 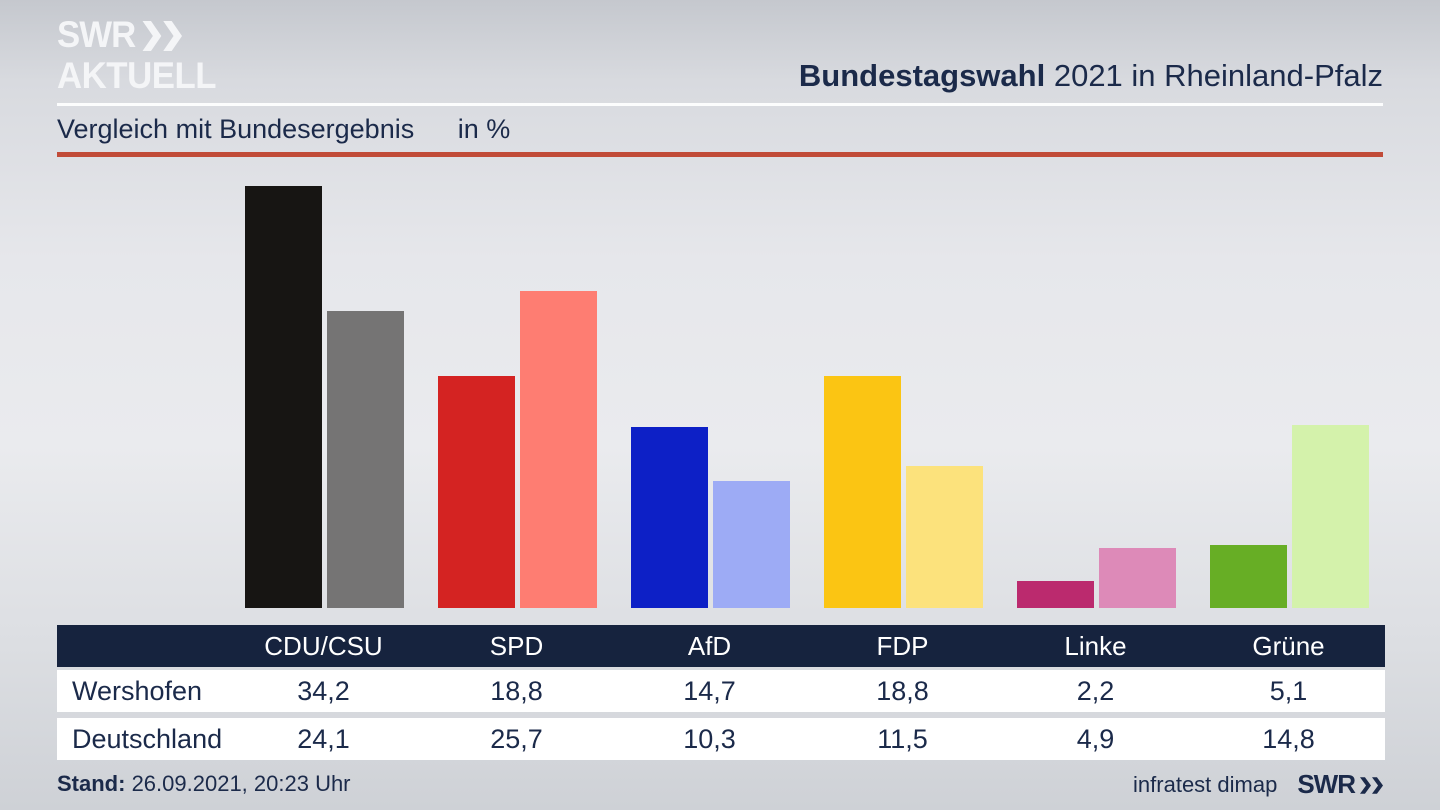 I want to click on table-header-fdp: FDP, so click(x=902, y=645).